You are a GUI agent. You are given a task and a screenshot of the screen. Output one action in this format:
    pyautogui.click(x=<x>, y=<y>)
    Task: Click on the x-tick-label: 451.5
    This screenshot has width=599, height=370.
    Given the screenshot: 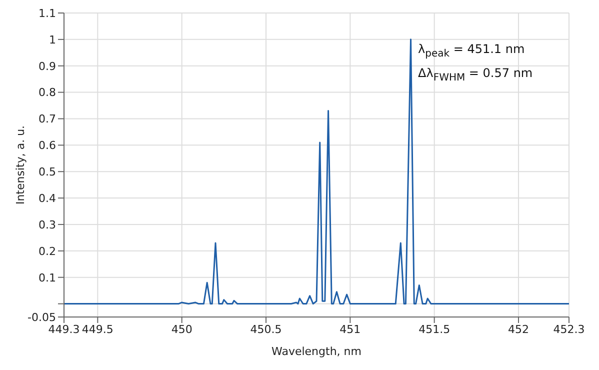 What is the action you would take?
    pyautogui.click(x=434, y=329)
    